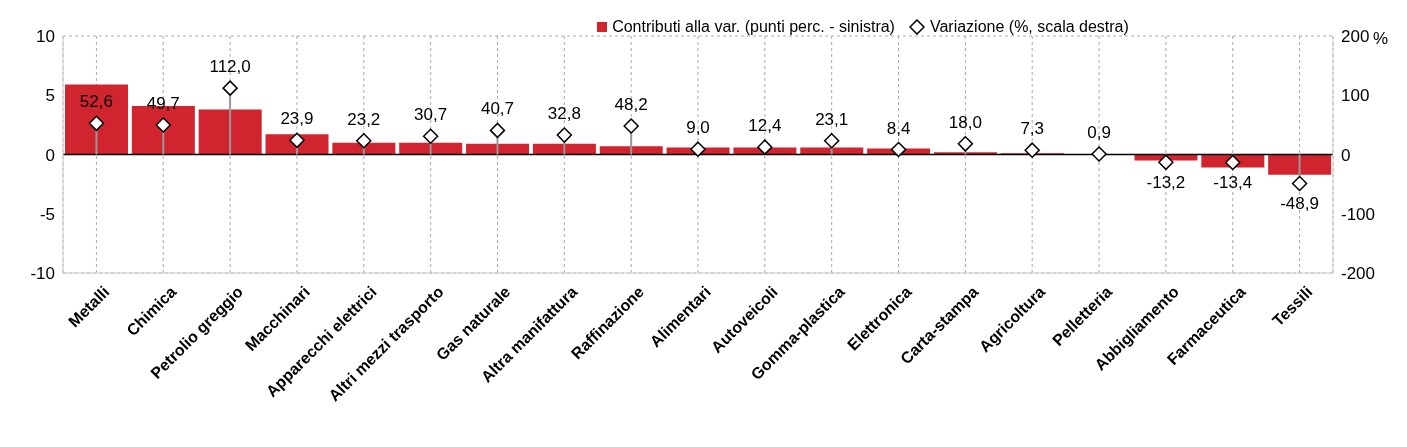 The height and width of the screenshot is (447, 1407). What do you see at coordinates (497, 109) in the screenshot?
I see `data-label: 40,7` at bounding box center [497, 109].